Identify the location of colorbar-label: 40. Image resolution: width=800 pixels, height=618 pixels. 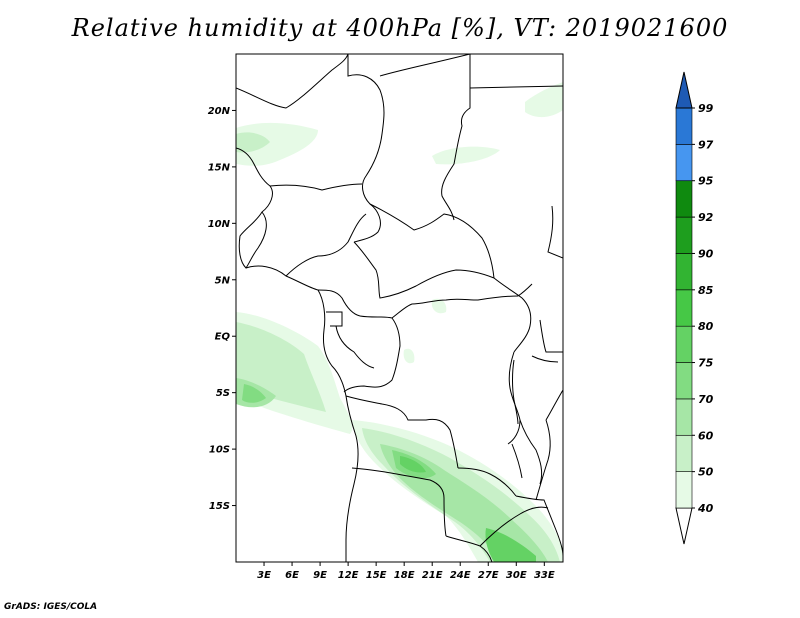
(705, 508).